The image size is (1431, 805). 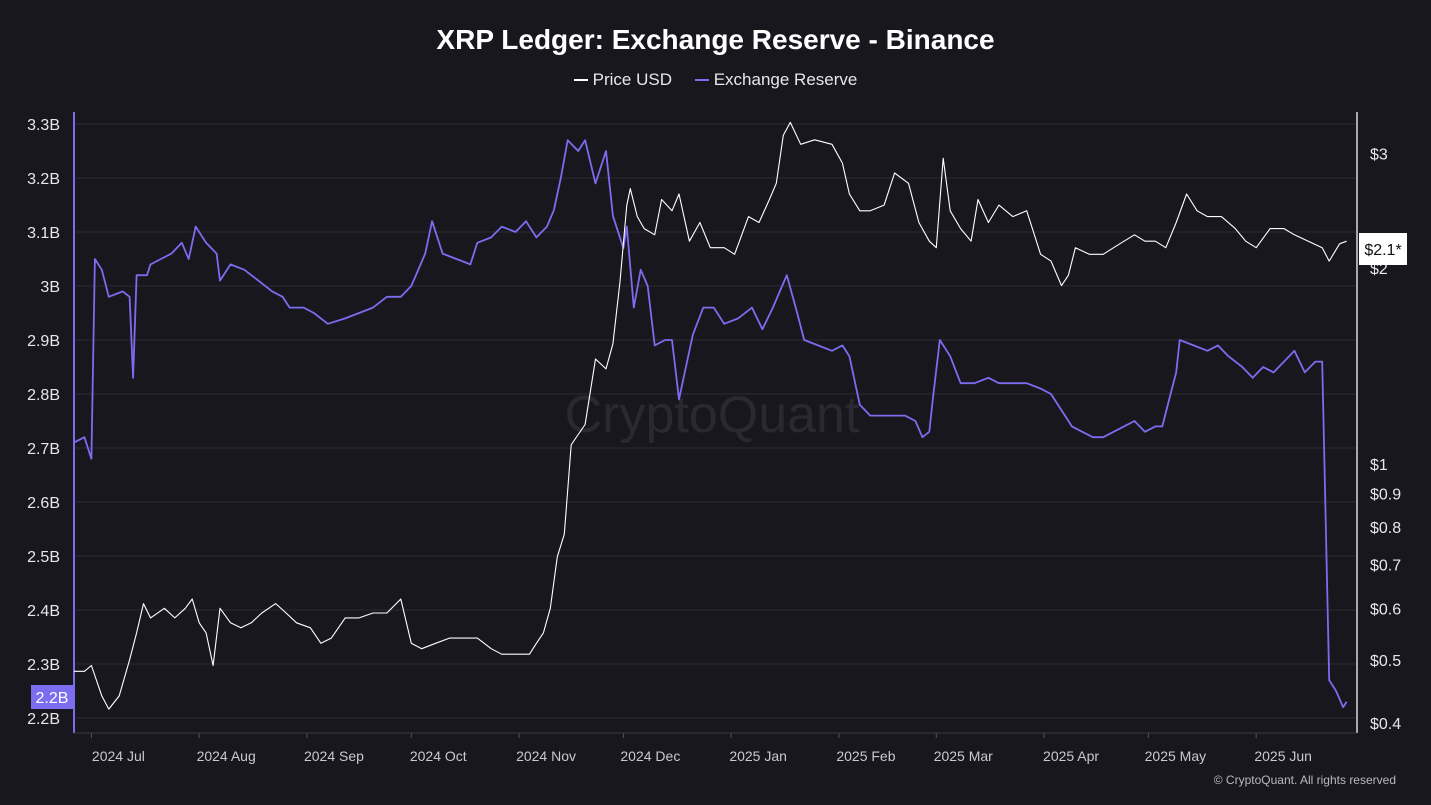 I want to click on right-tick-label: $1, so click(x=1379, y=465).